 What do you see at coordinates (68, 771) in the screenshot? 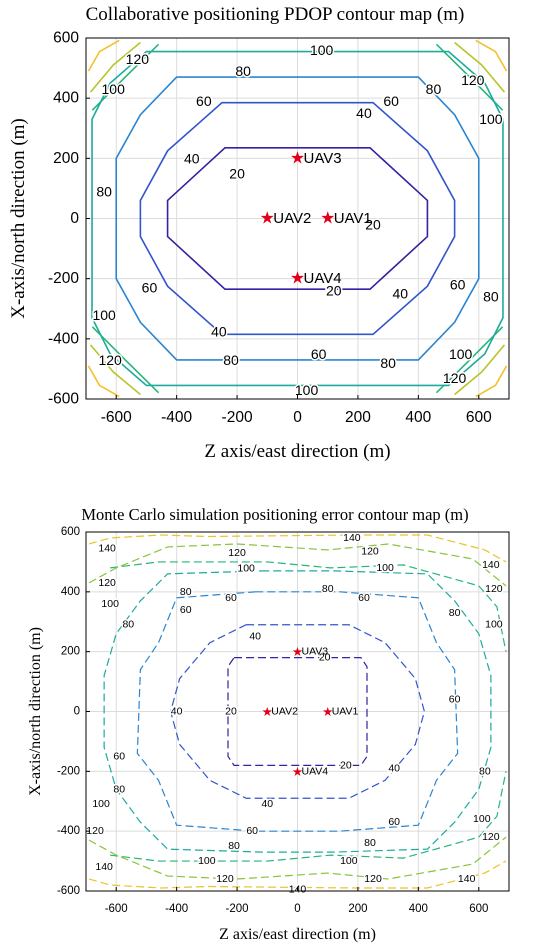
I see `y-tick-label: -200` at bounding box center [68, 771].